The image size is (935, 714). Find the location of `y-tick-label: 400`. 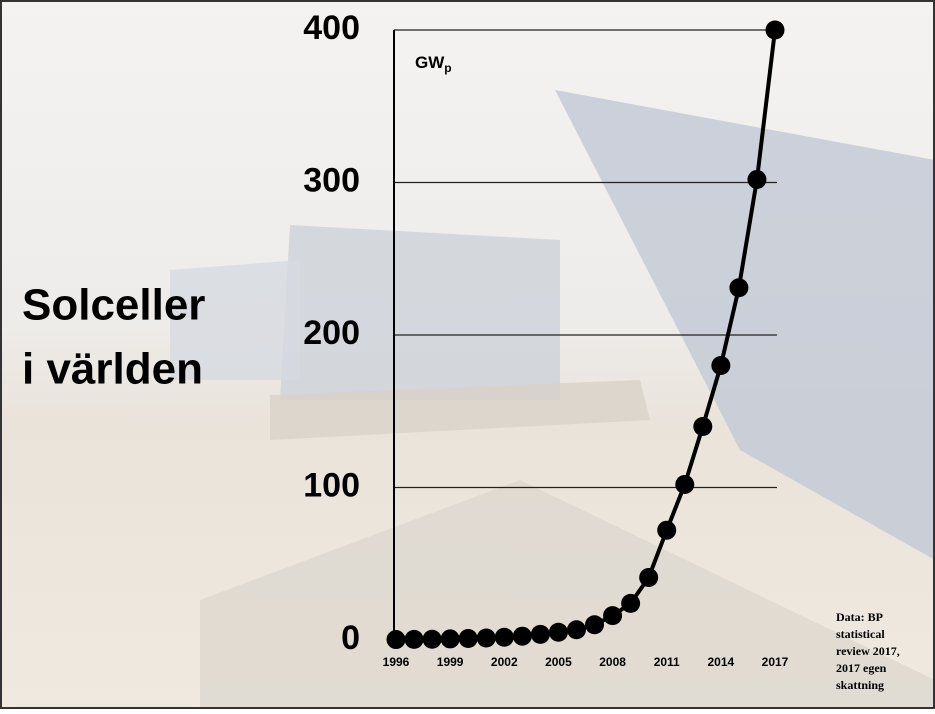

y-tick-label: 400 is located at coordinates (331, 28).